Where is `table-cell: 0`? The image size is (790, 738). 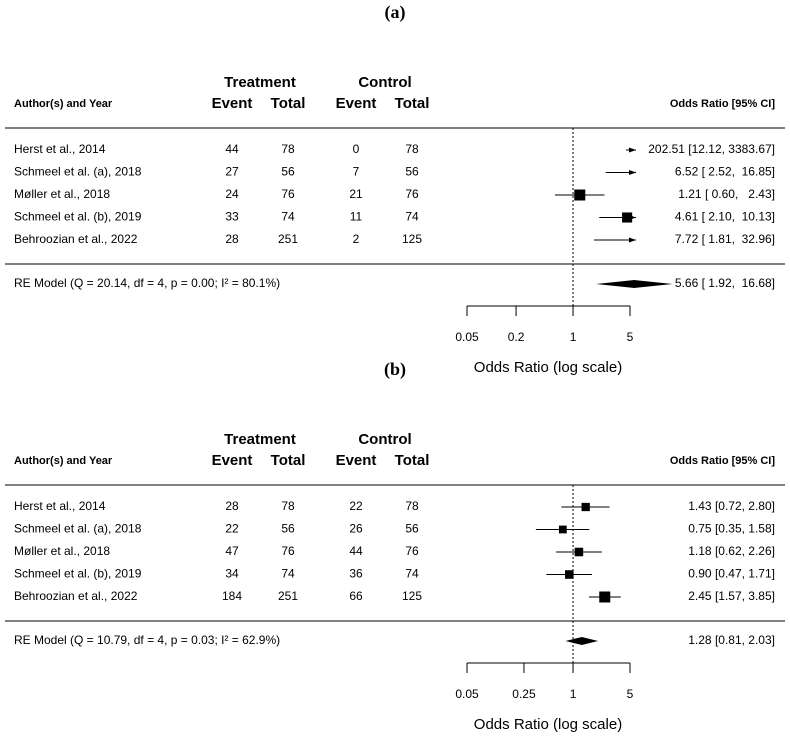 table-cell: 0 is located at coordinates (356, 149).